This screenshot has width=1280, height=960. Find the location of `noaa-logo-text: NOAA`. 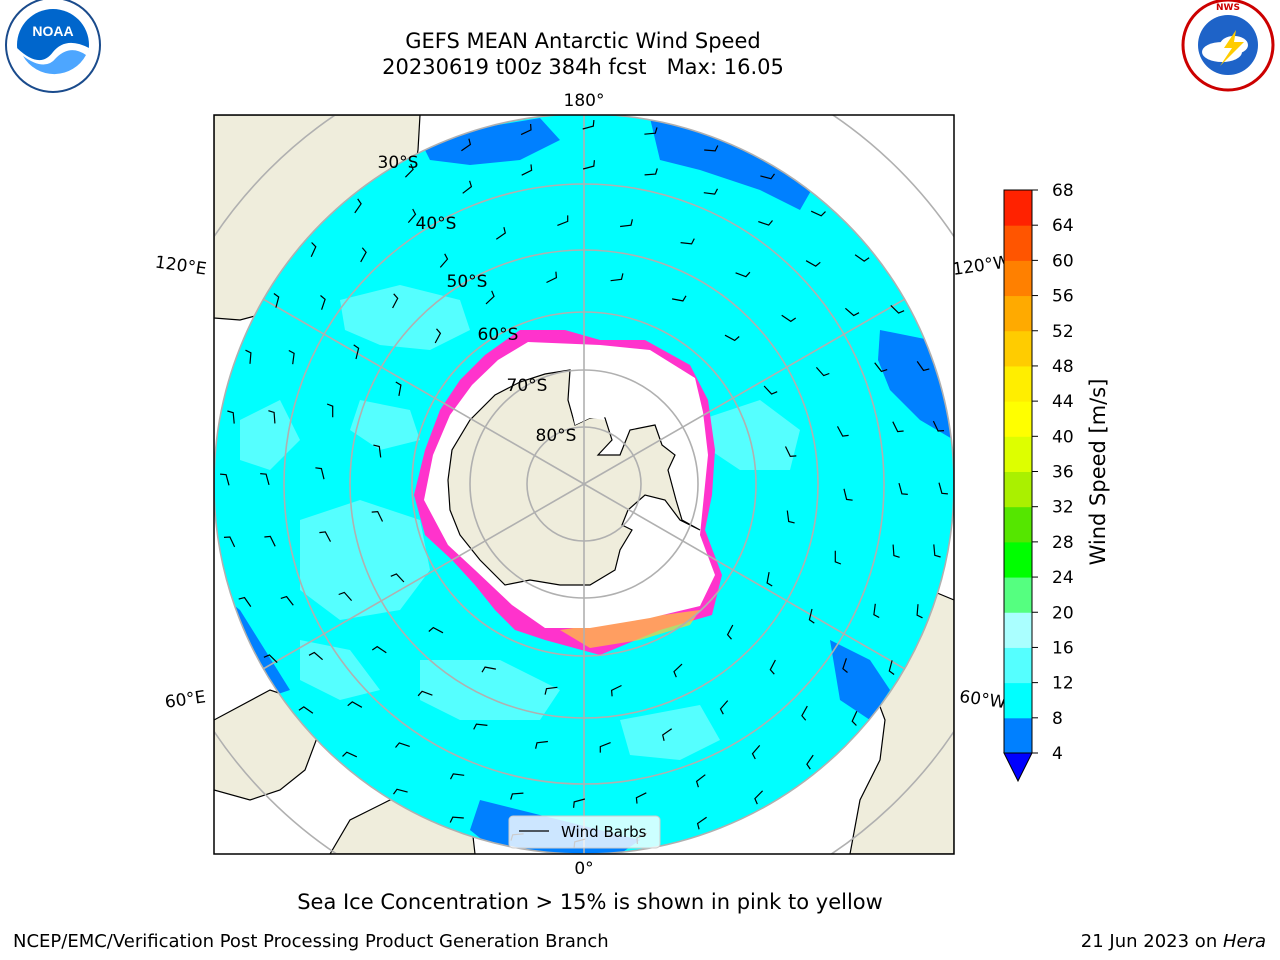

noaa-logo-text: NOAA is located at coordinates (52, 31).